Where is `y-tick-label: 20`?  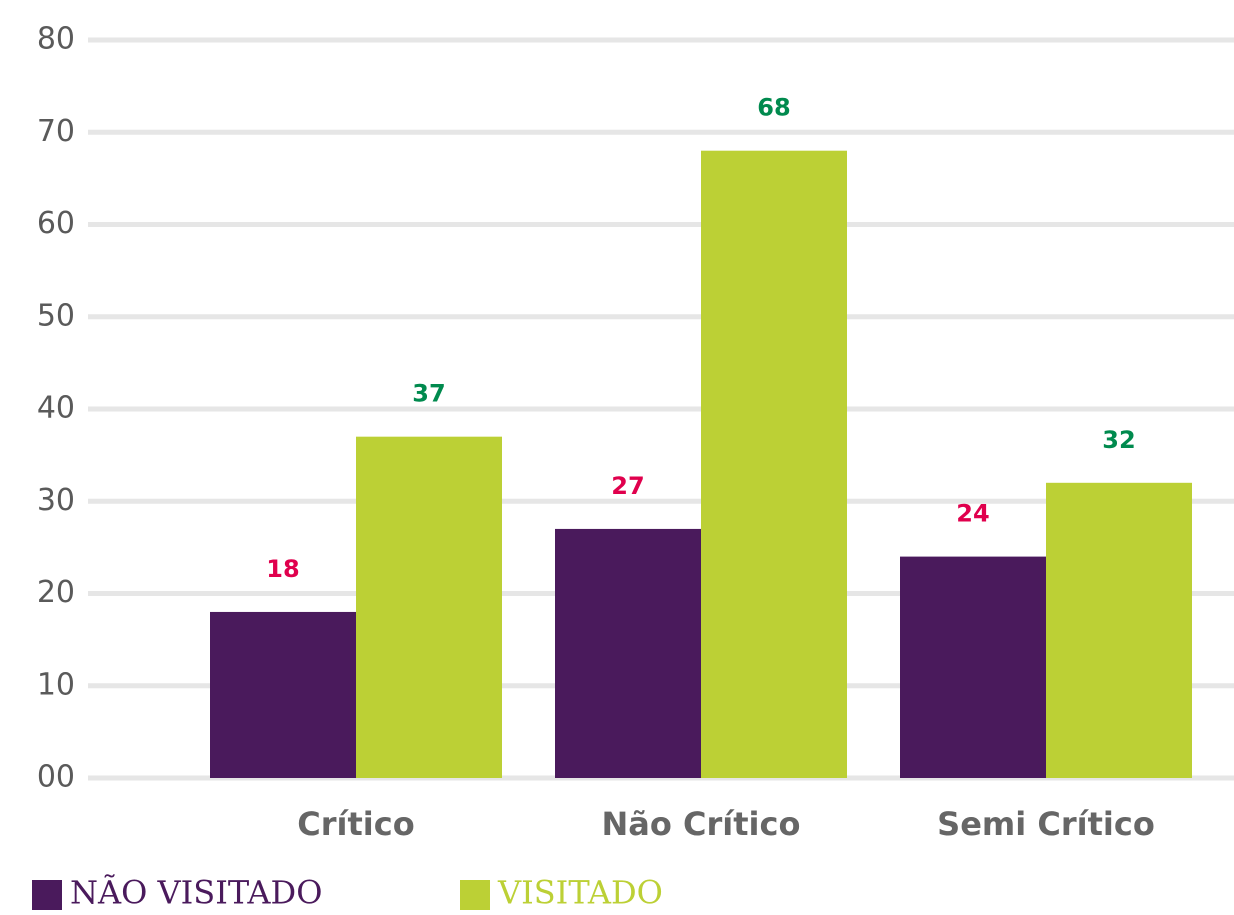
y-tick-label: 20 is located at coordinates (56, 592).